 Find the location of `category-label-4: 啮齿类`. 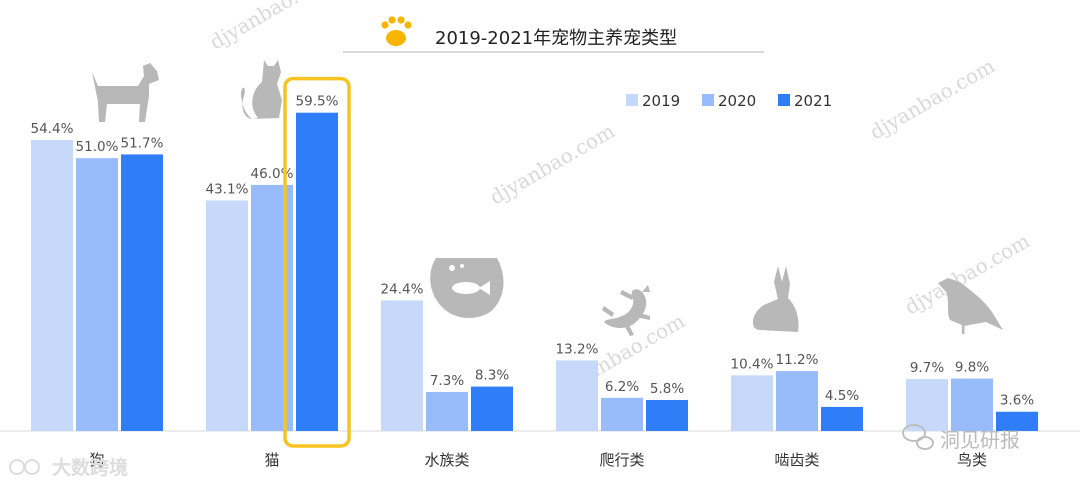

category-label-4: 啮齿类 is located at coordinates (796, 460).